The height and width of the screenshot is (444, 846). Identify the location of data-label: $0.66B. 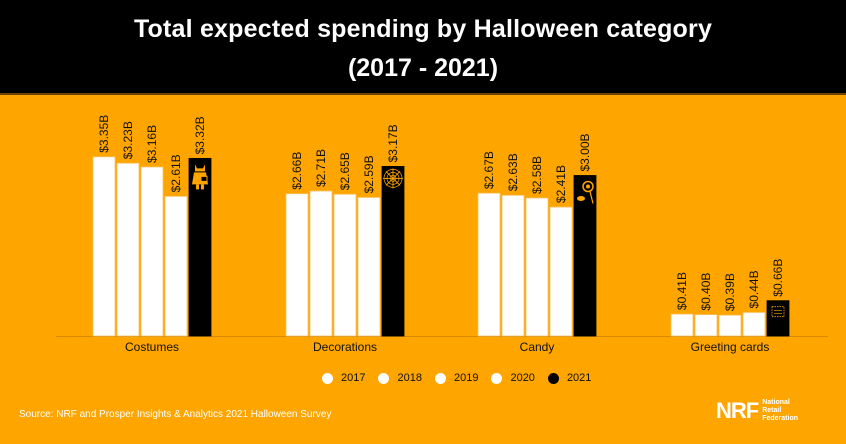
(778, 278).